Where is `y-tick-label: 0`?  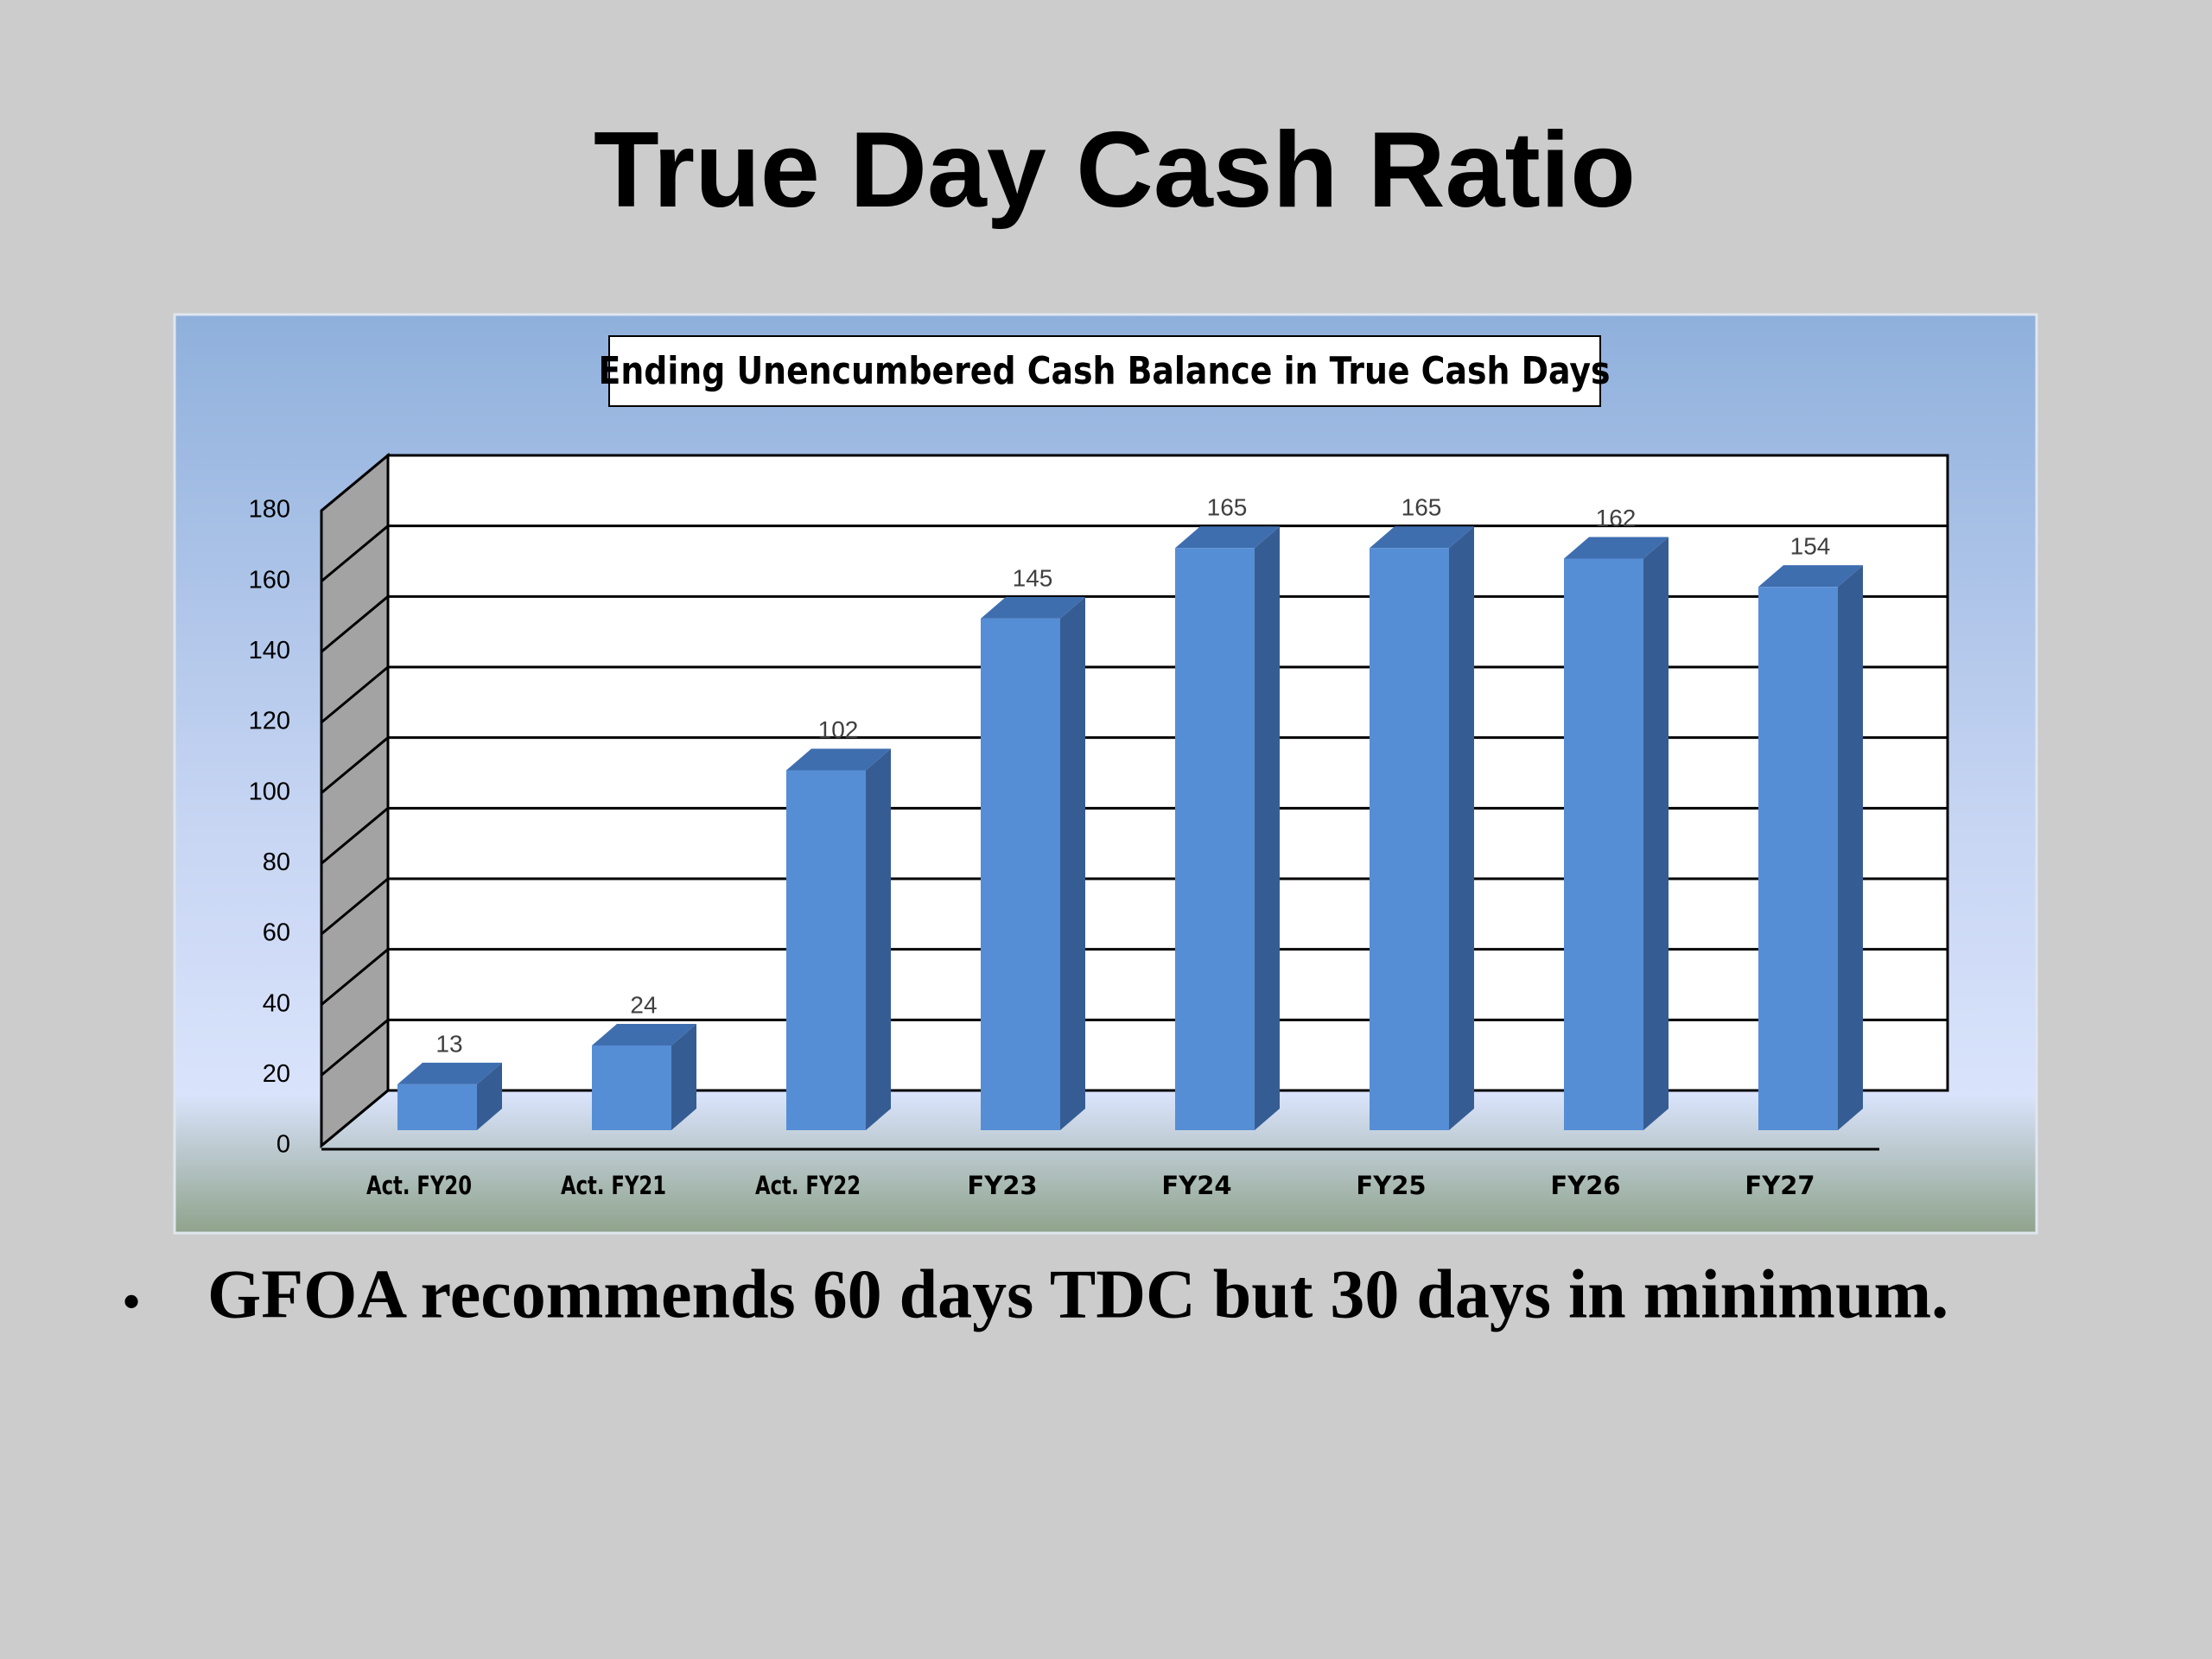
y-tick-label: 0 is located at coordinates (283, 1145).